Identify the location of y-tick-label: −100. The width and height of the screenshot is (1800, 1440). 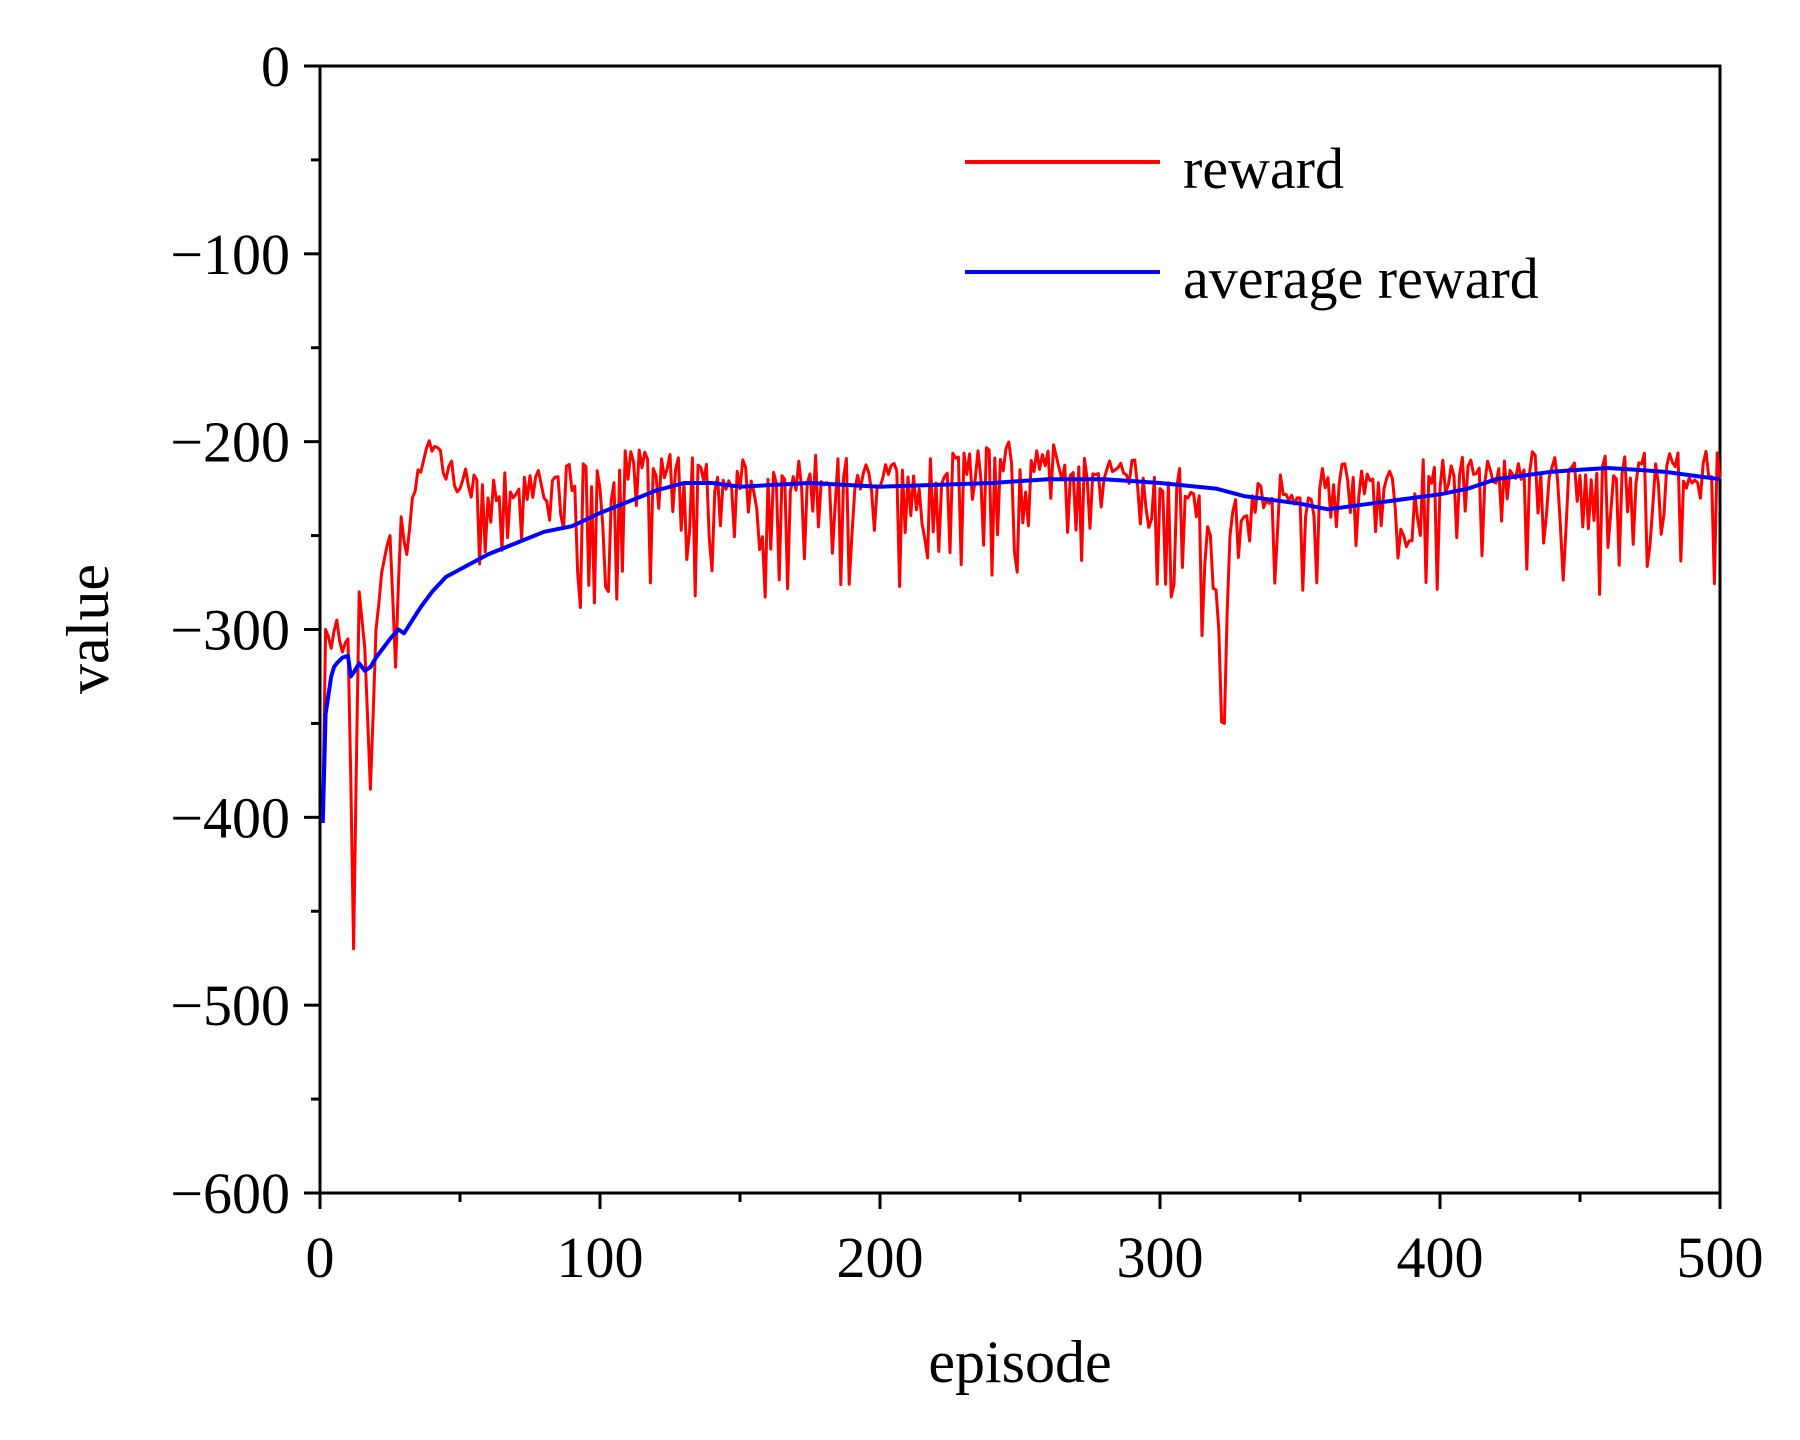
(230, 254).